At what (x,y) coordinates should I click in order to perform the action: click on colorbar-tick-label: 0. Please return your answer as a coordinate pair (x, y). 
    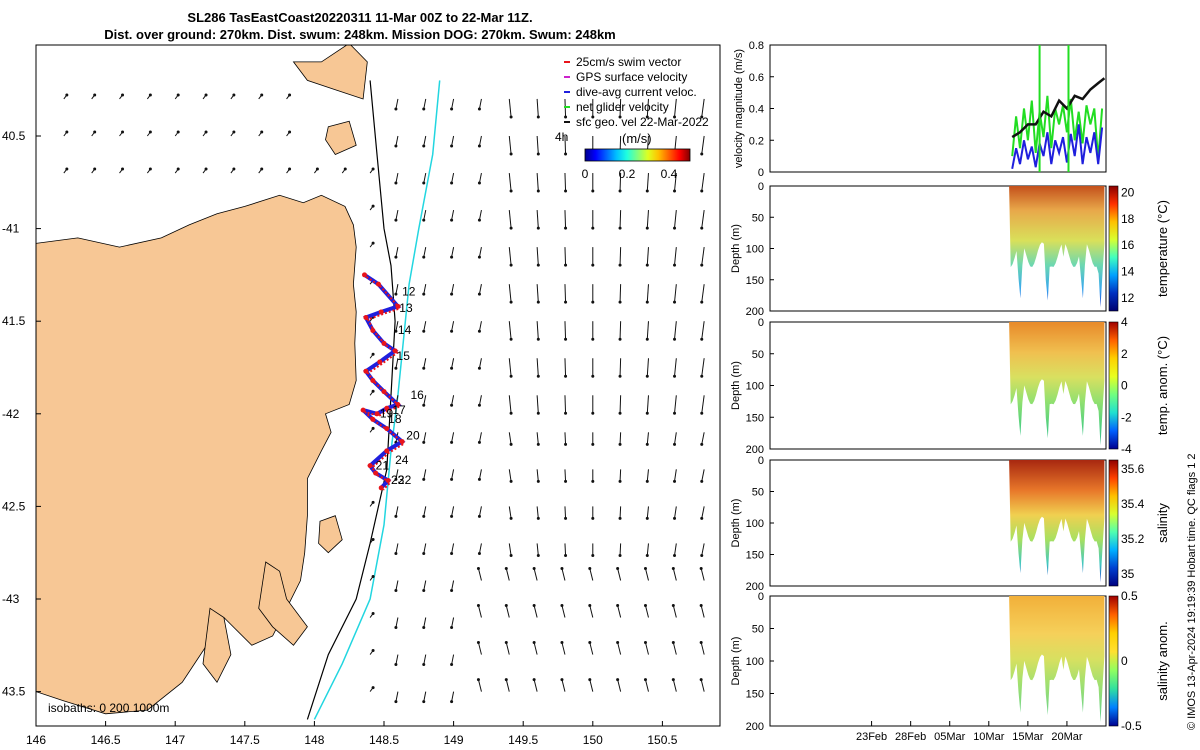
    Looking at the image, I should click on (585, 174).